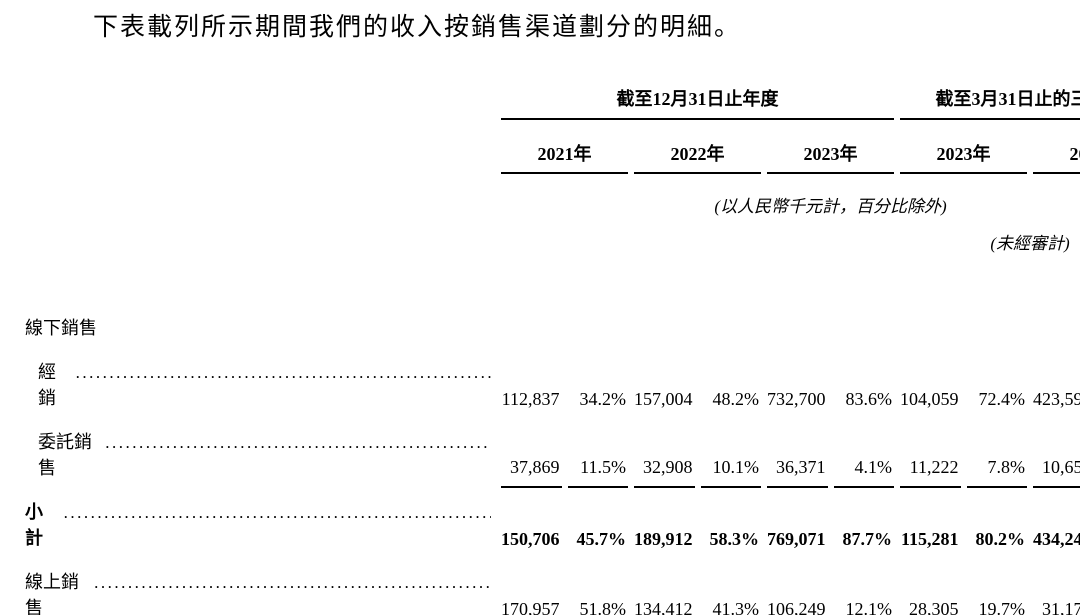  Describe the element at coordinates (730, 453) in the screenshot. I see `cell-percent: 10.1%` at that location.